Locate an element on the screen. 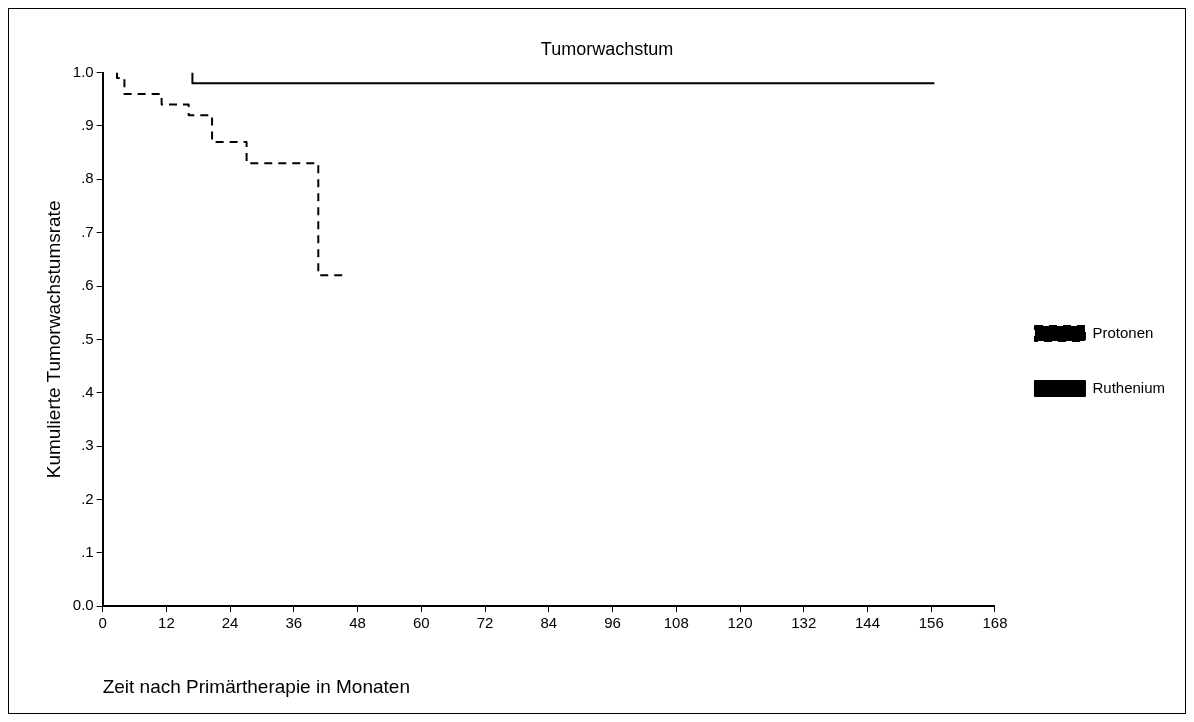 This screenshot has height=722, width=1194. x-tick-label: 0 is located at coordinates (102, 623).